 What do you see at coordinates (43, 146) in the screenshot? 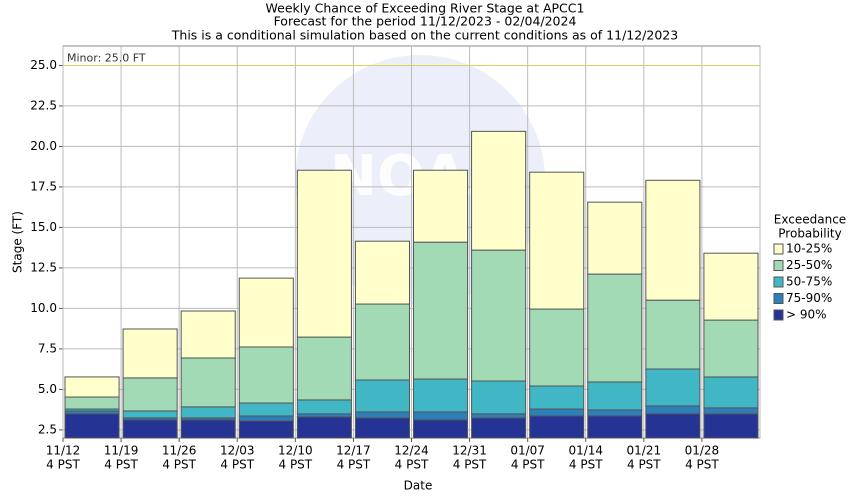
I see `y-tick-label: 20.0` at bounding box center [43, 146].